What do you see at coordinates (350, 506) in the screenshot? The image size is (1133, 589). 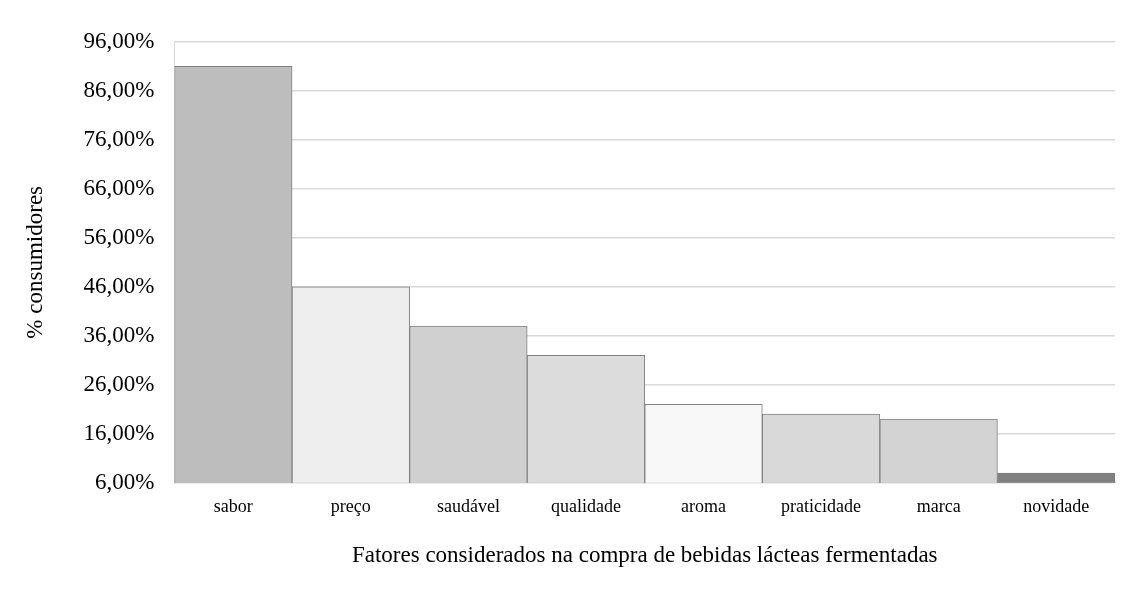 I see `x-tick-label: preço` at bounding box center [350, 506].